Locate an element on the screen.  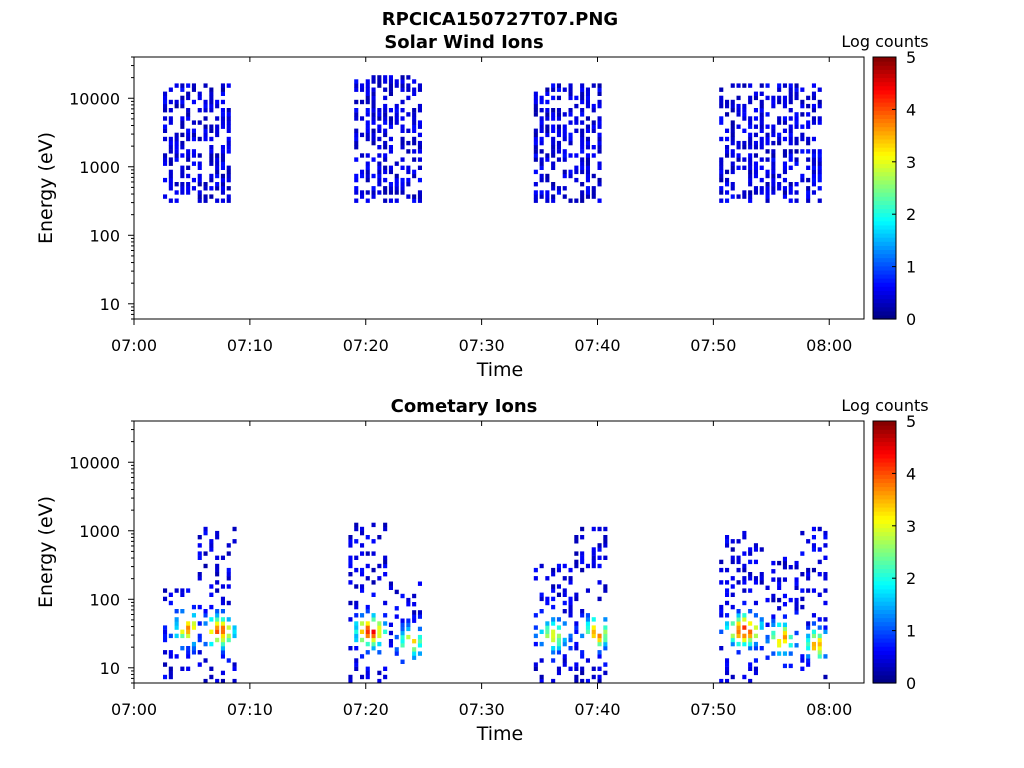
colorbar-tick-label: 1 is located at coordinates (911, 267).